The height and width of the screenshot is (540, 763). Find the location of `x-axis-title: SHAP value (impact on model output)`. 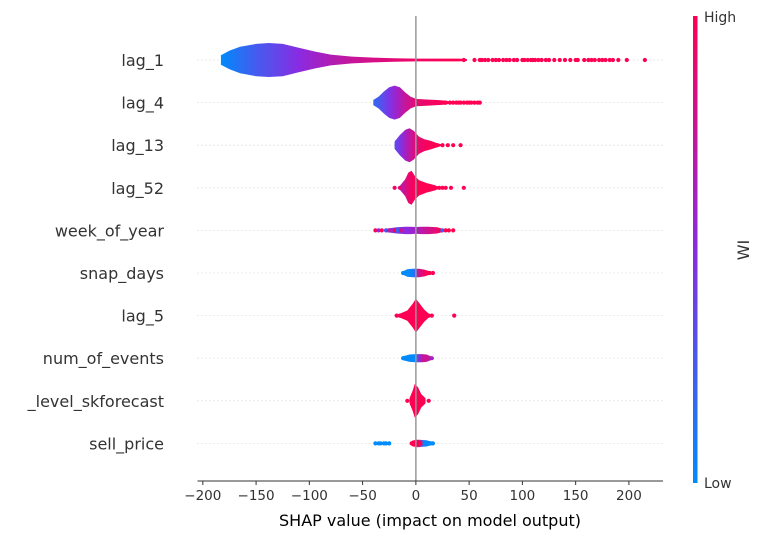

x-axis-title: SHAP value (impact on model output) is located at coordinates (430, 520).